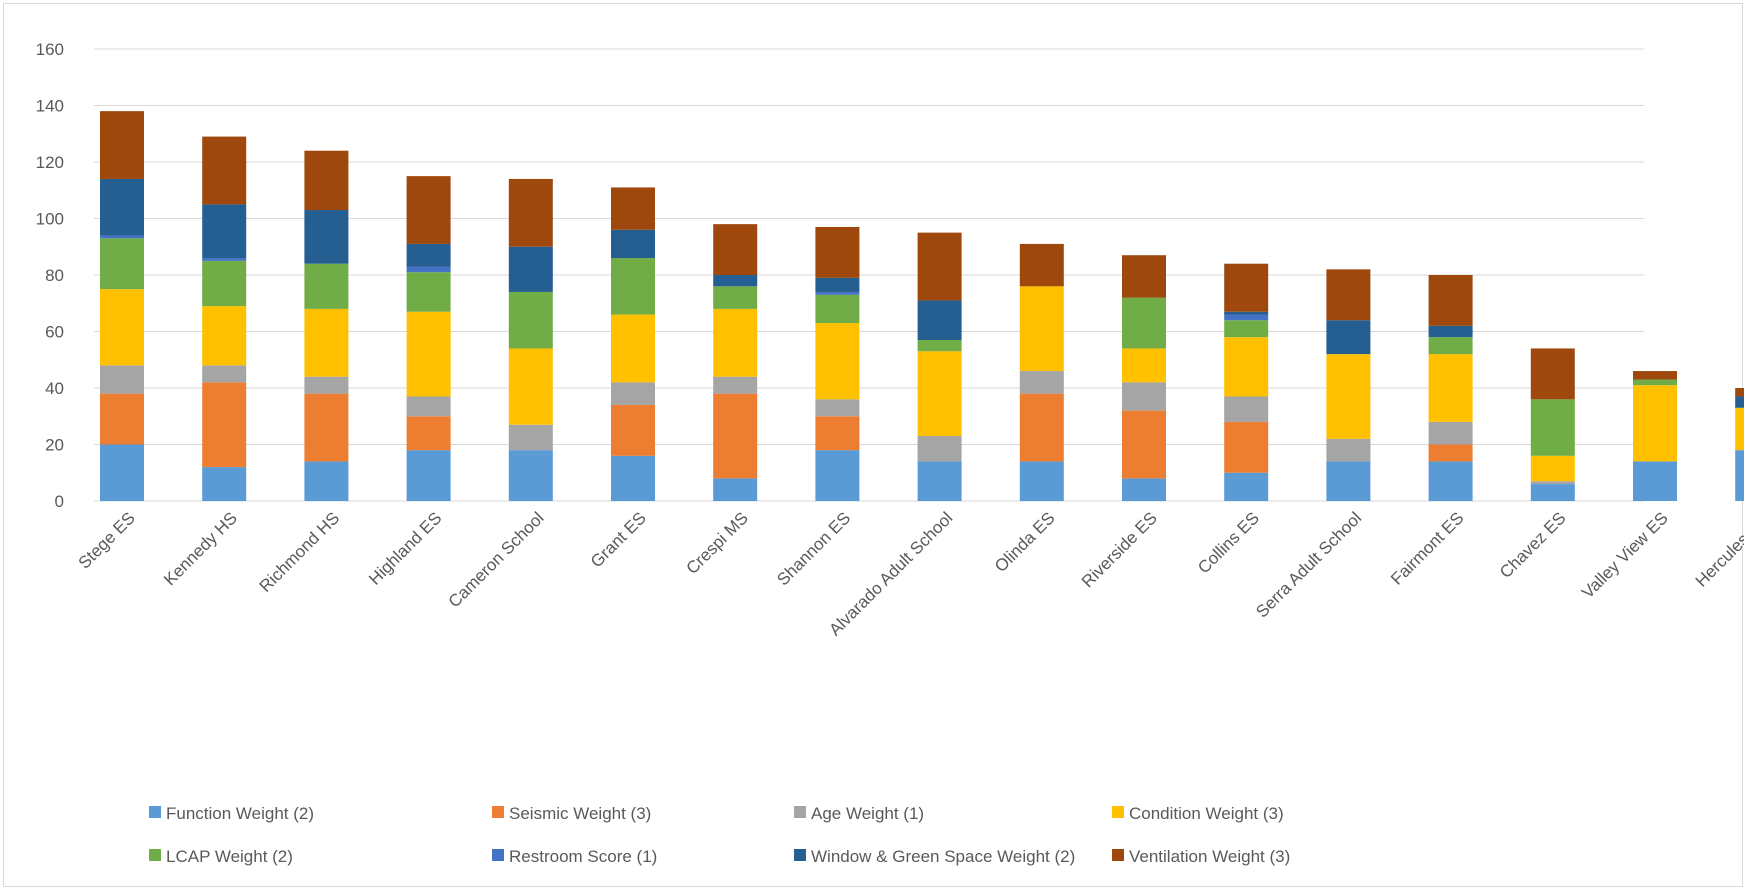  Describe the element at coordinates (300, 552) in the screenshot. I see `x-category-label: Richmond HS` at that location.